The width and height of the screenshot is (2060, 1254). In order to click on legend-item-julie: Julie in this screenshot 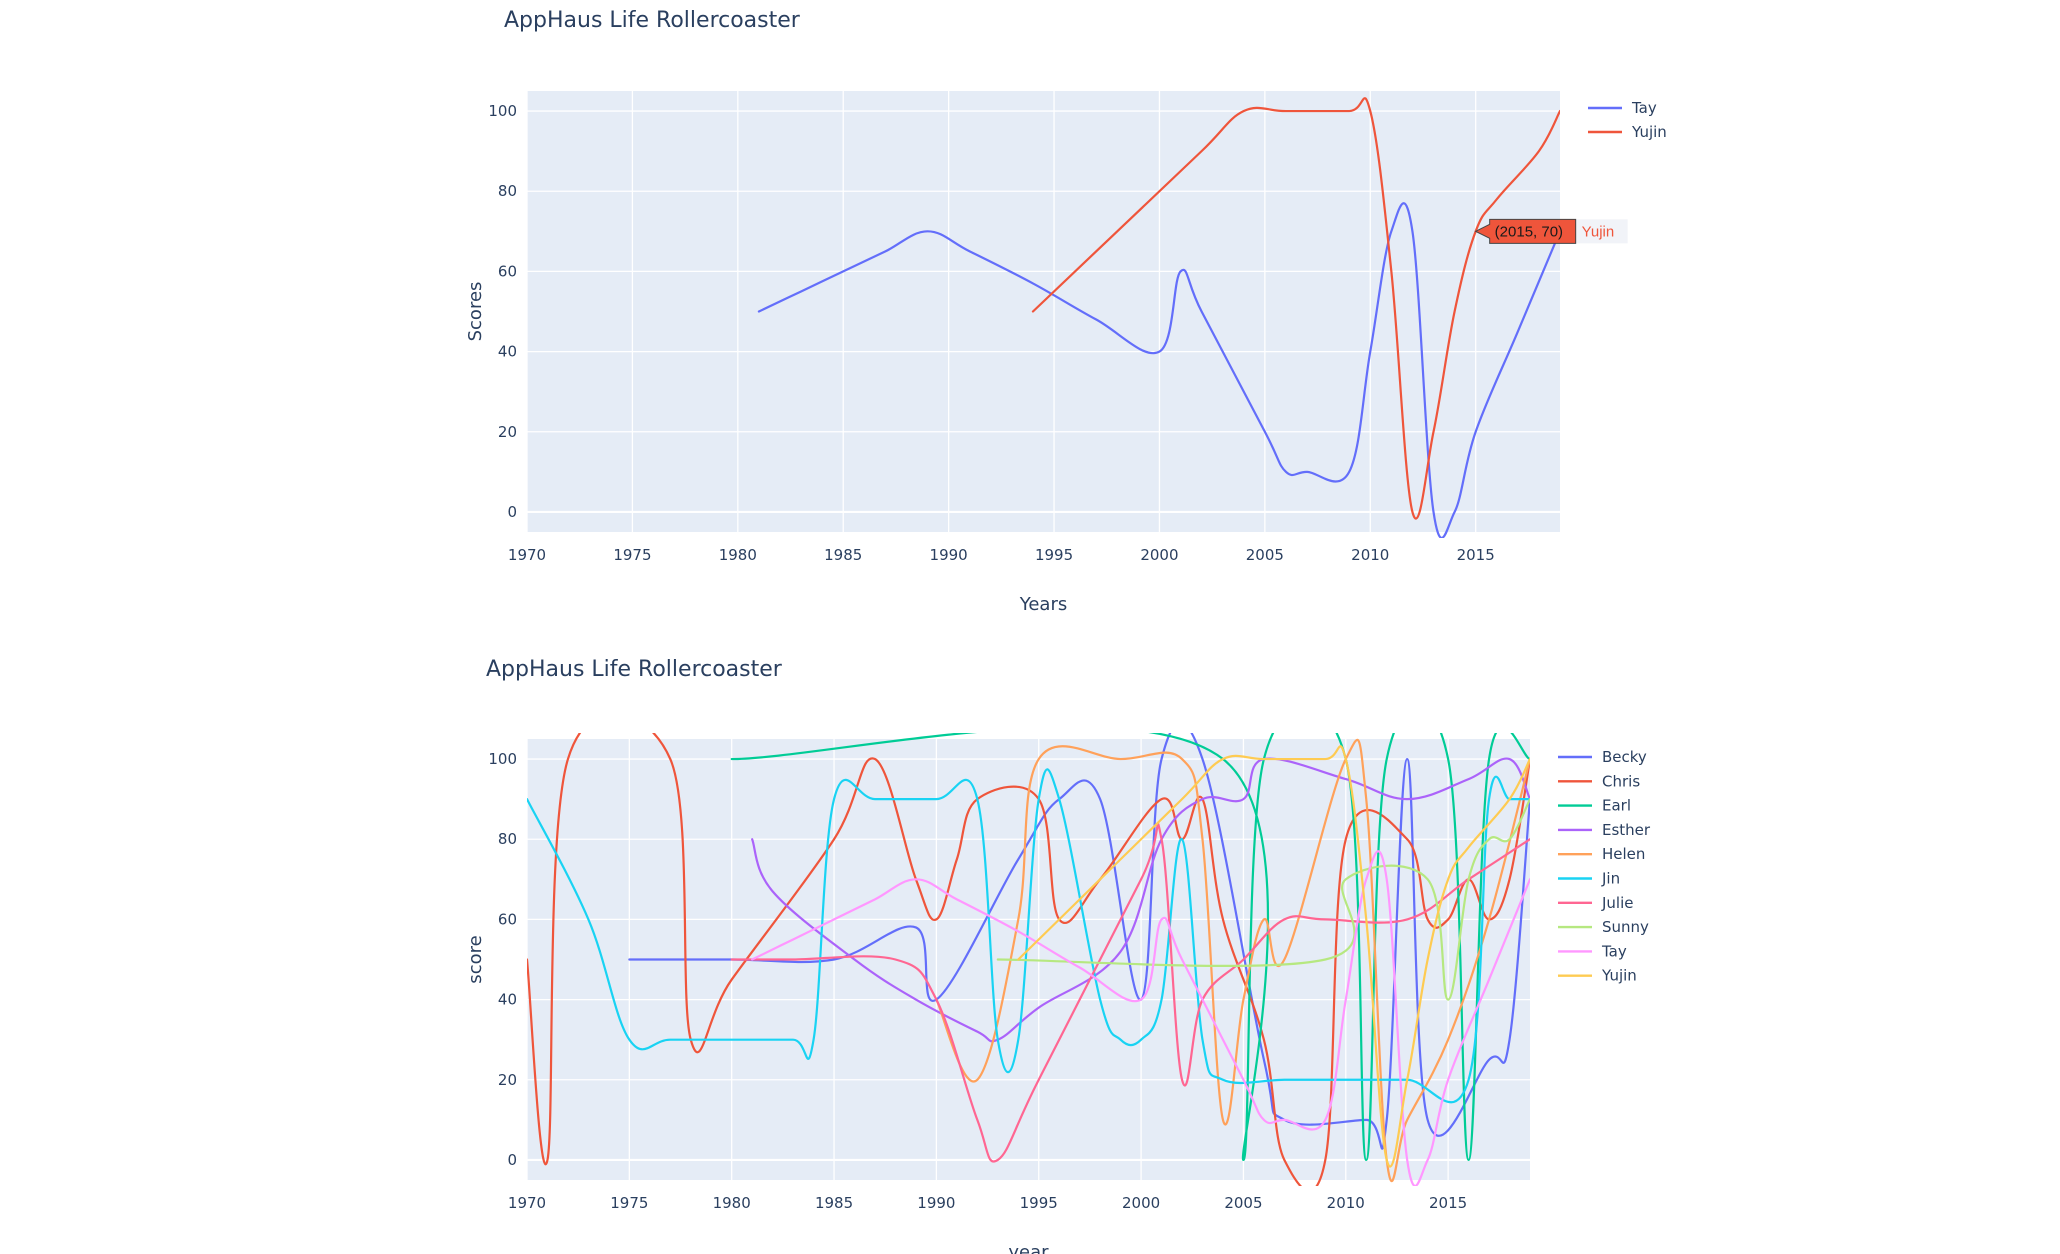, I will do `click(1596, 903)`.